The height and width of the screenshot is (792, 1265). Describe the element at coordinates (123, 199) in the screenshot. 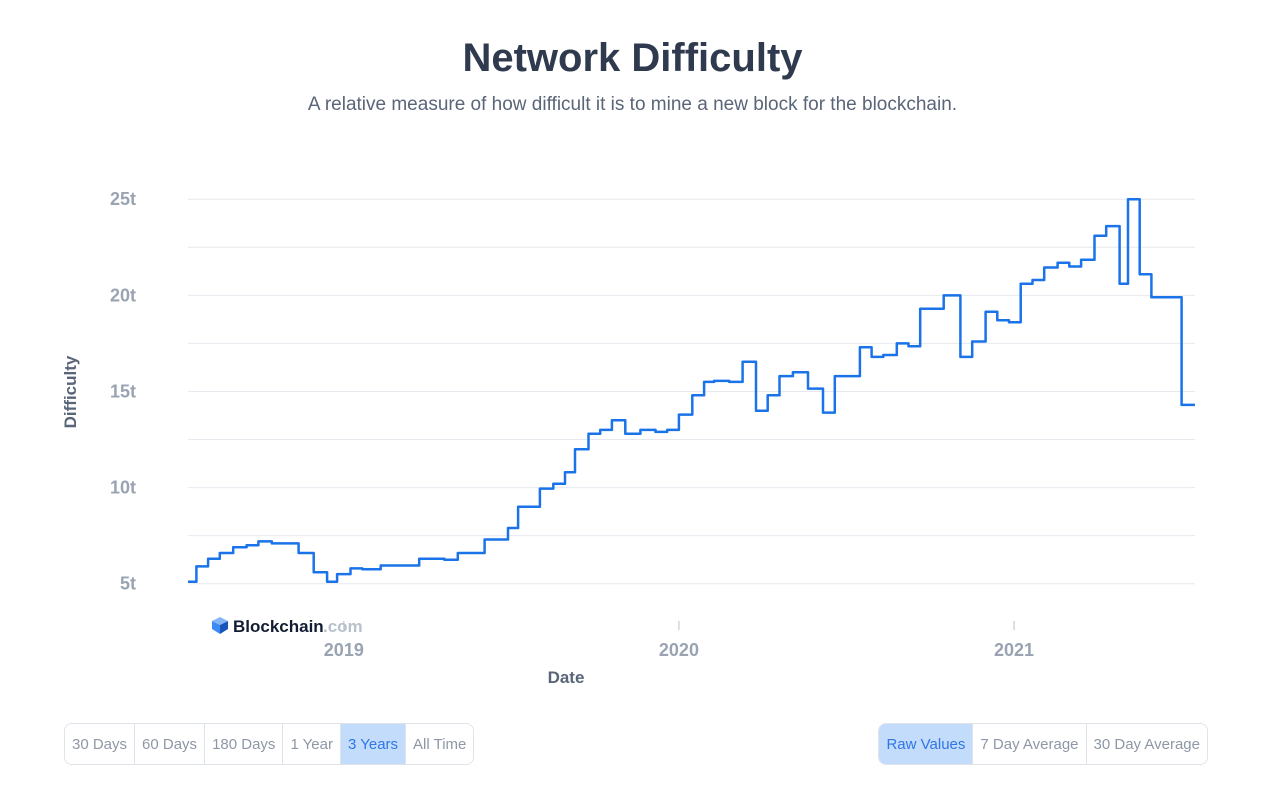

I see `y-tick-label: 25t` at that location.